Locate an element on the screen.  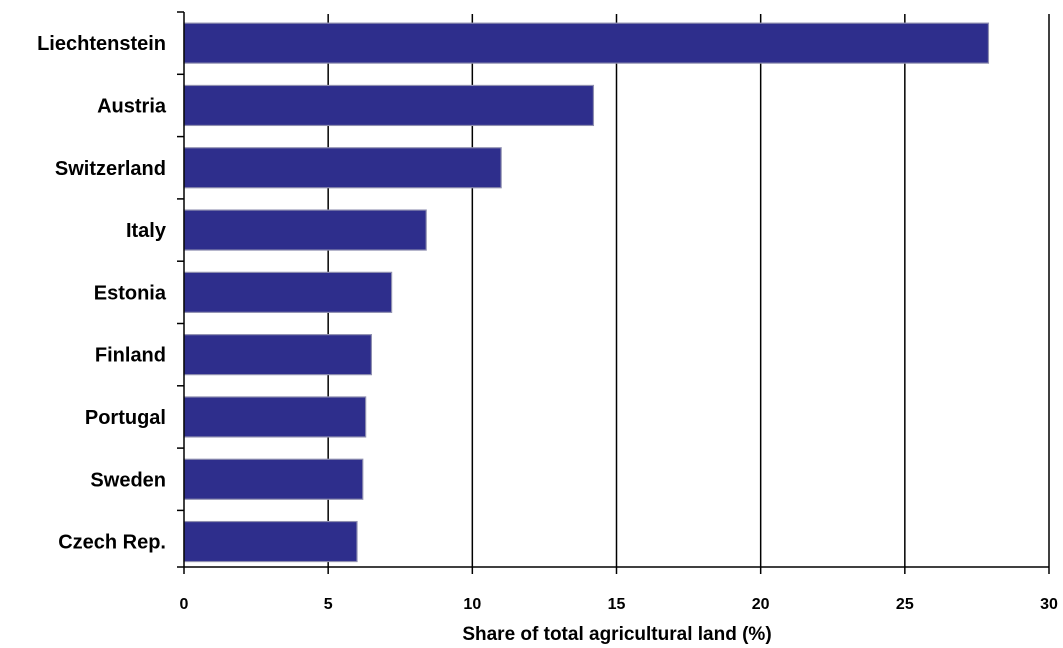
x-tick-label-0: 0 is located at coordinates (184, 604).